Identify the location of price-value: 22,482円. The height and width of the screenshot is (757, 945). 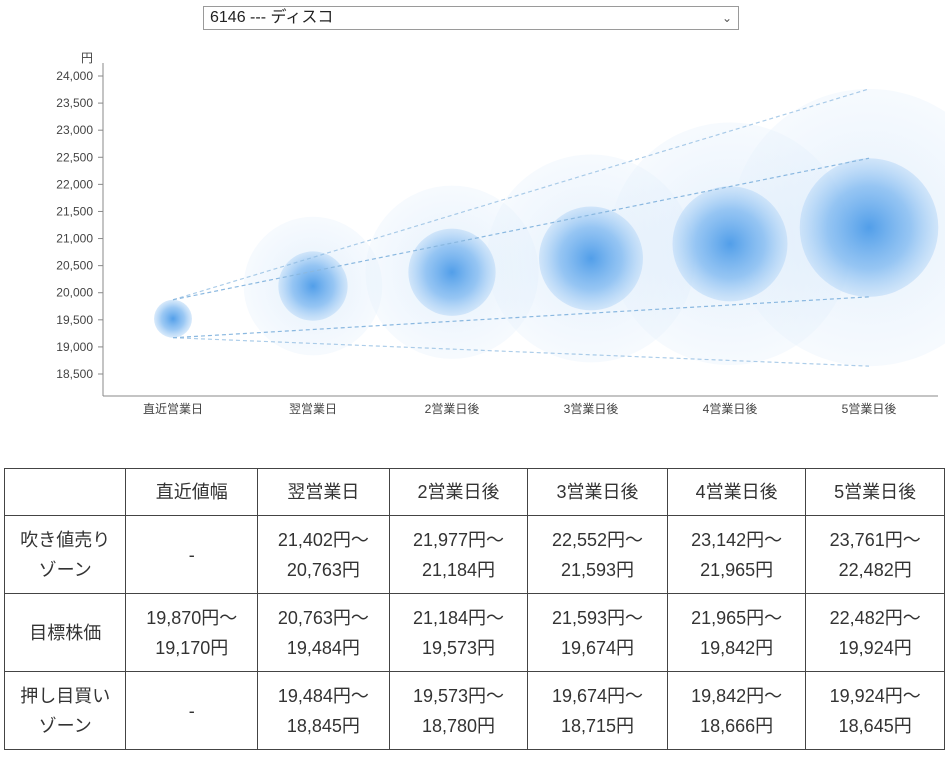
(875, 569).